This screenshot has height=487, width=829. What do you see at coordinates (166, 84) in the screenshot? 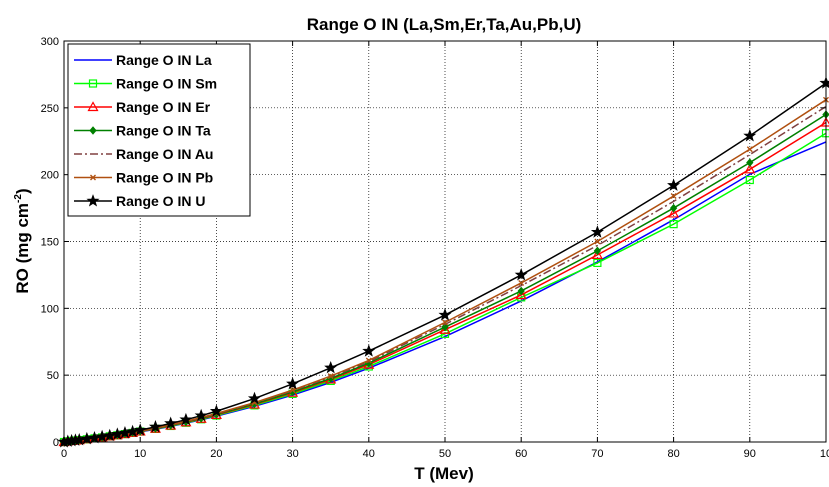
I see `legend-label: Range O IN Sm` at bounding box center [166, 84].